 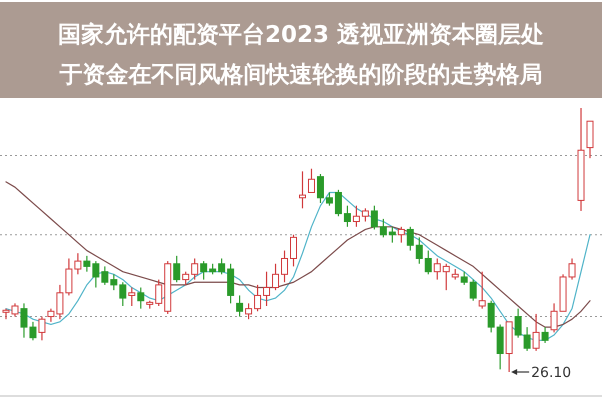 I want to click on annotation: 26.10, so click(x=551, y=373).